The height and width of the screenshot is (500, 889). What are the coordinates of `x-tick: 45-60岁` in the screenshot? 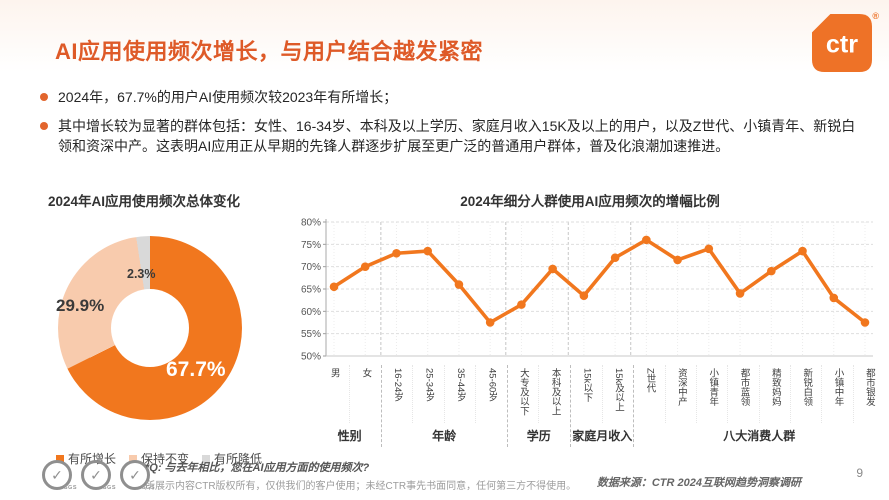 It's located at (490, 394).